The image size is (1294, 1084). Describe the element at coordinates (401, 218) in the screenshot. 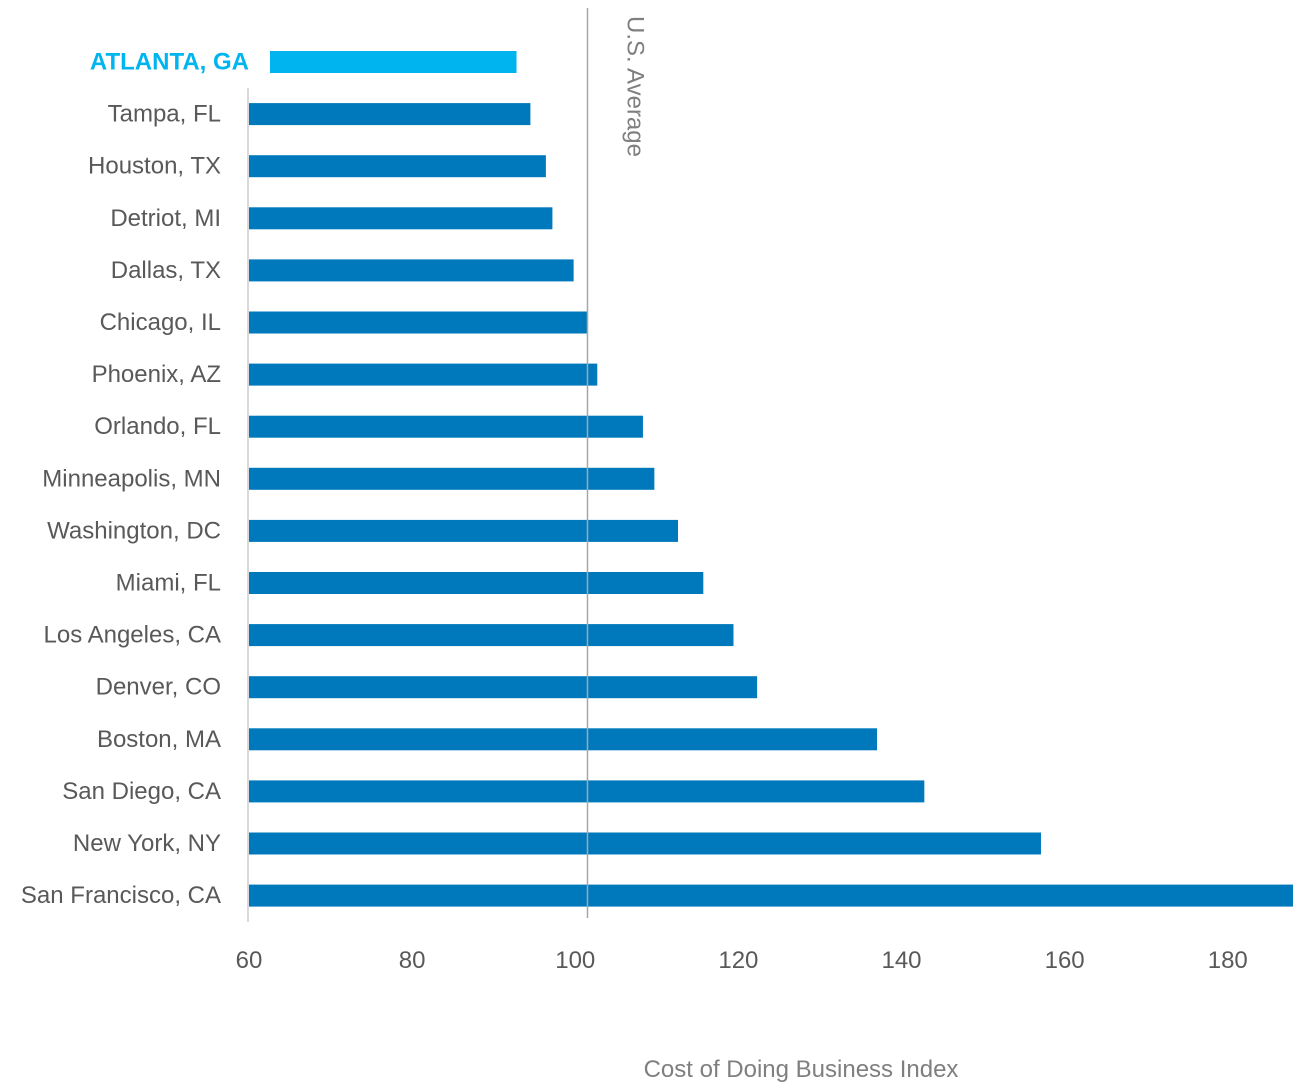

I see `bar-detriot-mi` at that location.